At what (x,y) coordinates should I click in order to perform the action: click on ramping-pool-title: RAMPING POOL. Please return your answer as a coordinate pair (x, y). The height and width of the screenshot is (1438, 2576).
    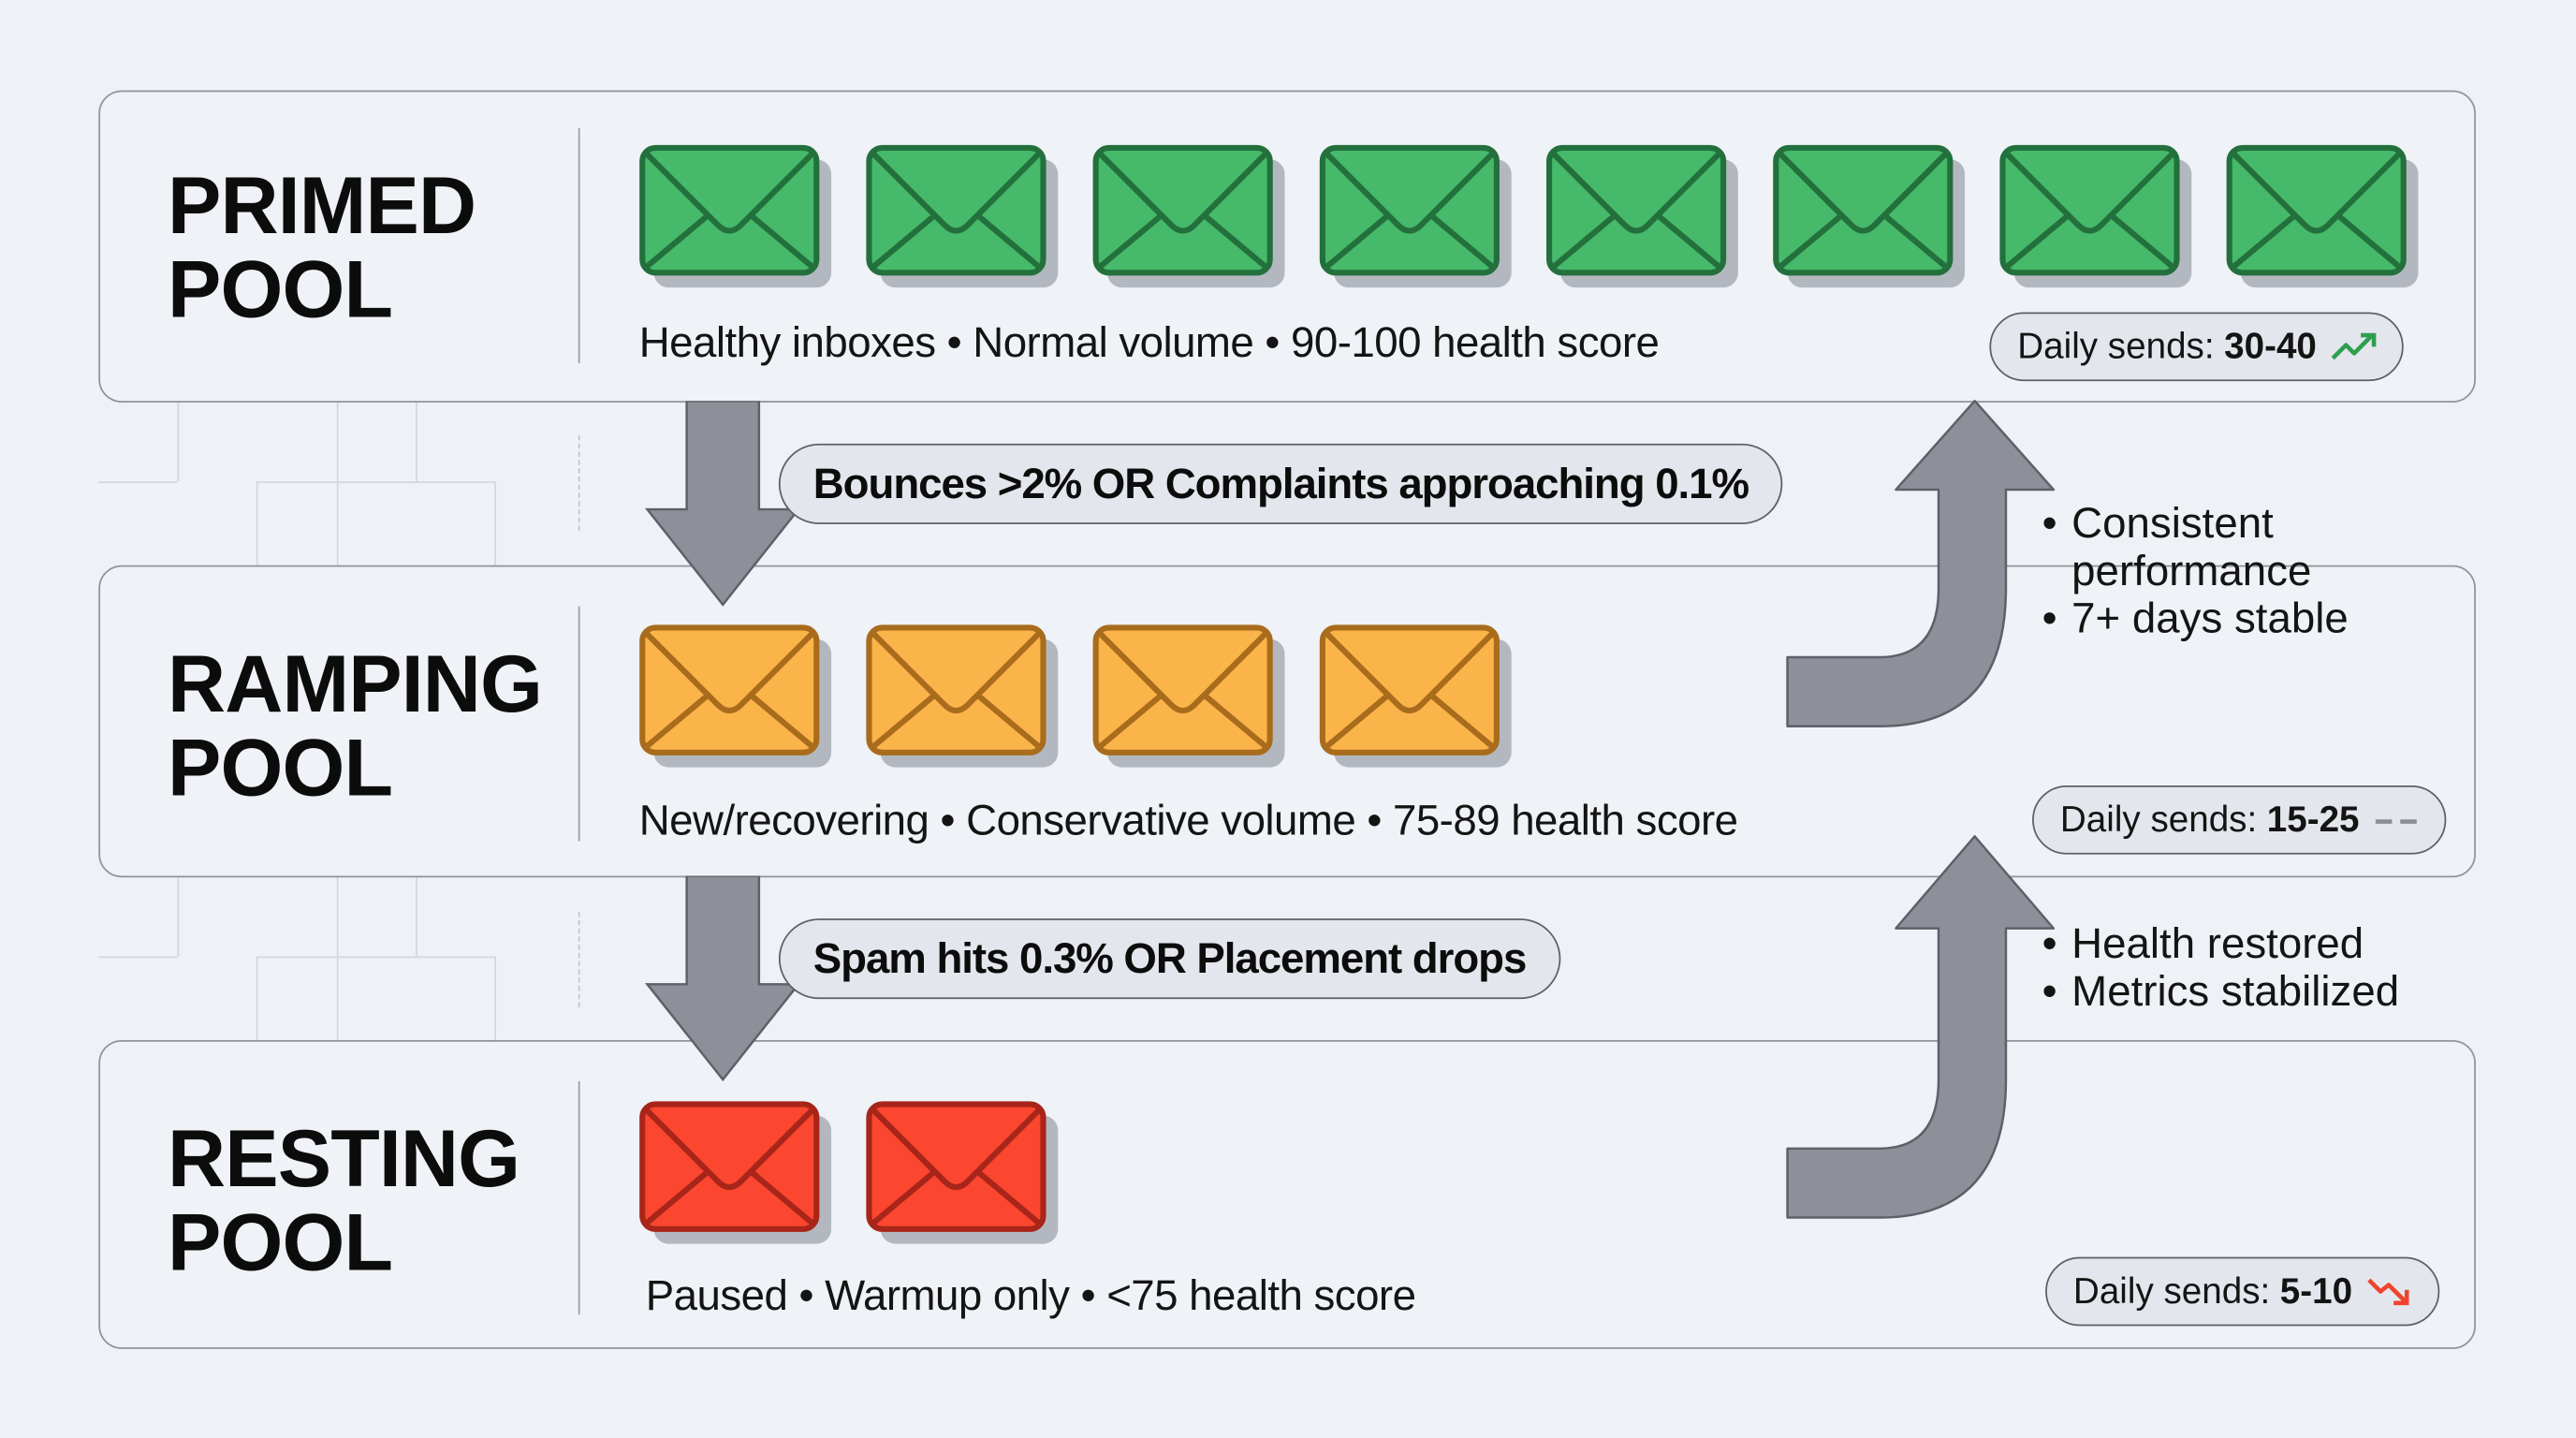
    Looking at the image, I should click on (355, 727).